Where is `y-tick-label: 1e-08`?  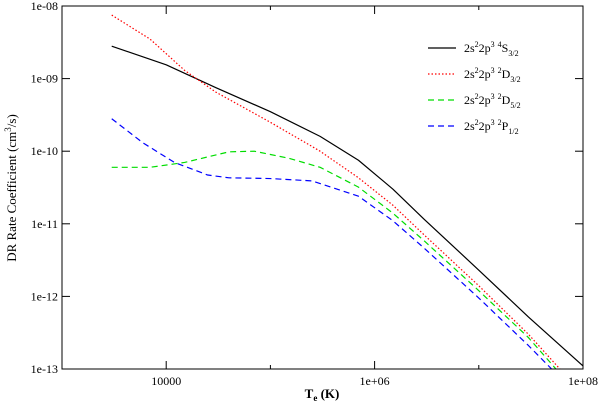
y-tick-label: 1e-08 is located at coordinates (44, 6).